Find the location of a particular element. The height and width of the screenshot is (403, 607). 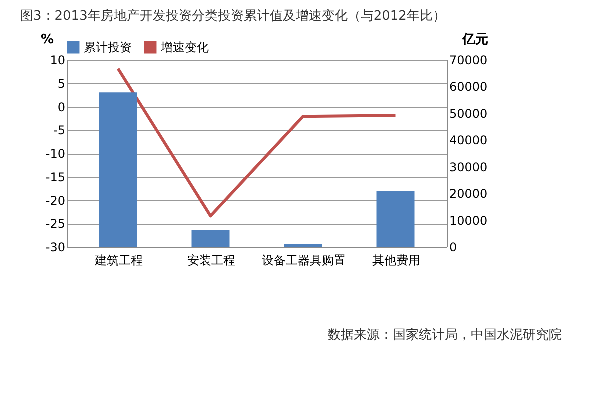

y-tick-label: -15 is located at coordinates (56, 177).